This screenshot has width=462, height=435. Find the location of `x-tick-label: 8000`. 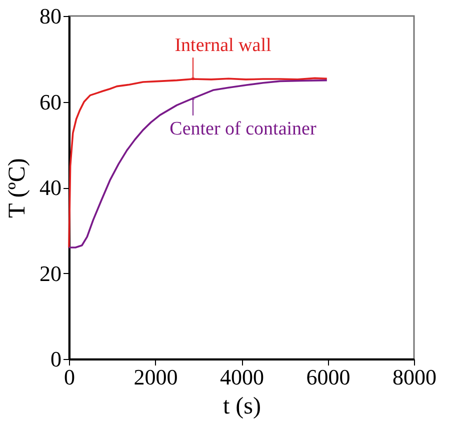

x-tick-label: 8000 is located at coordinates (414, 377).